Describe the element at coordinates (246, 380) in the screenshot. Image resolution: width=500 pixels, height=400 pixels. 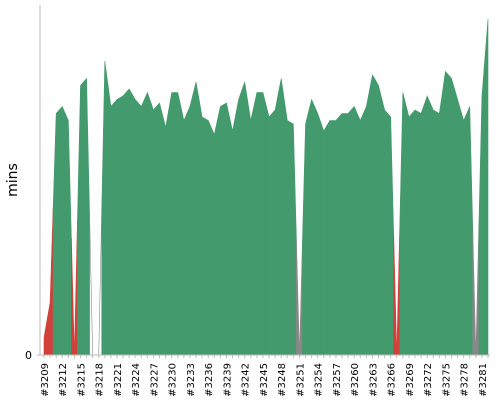
I see `x-tick-label: #3242` at that location.